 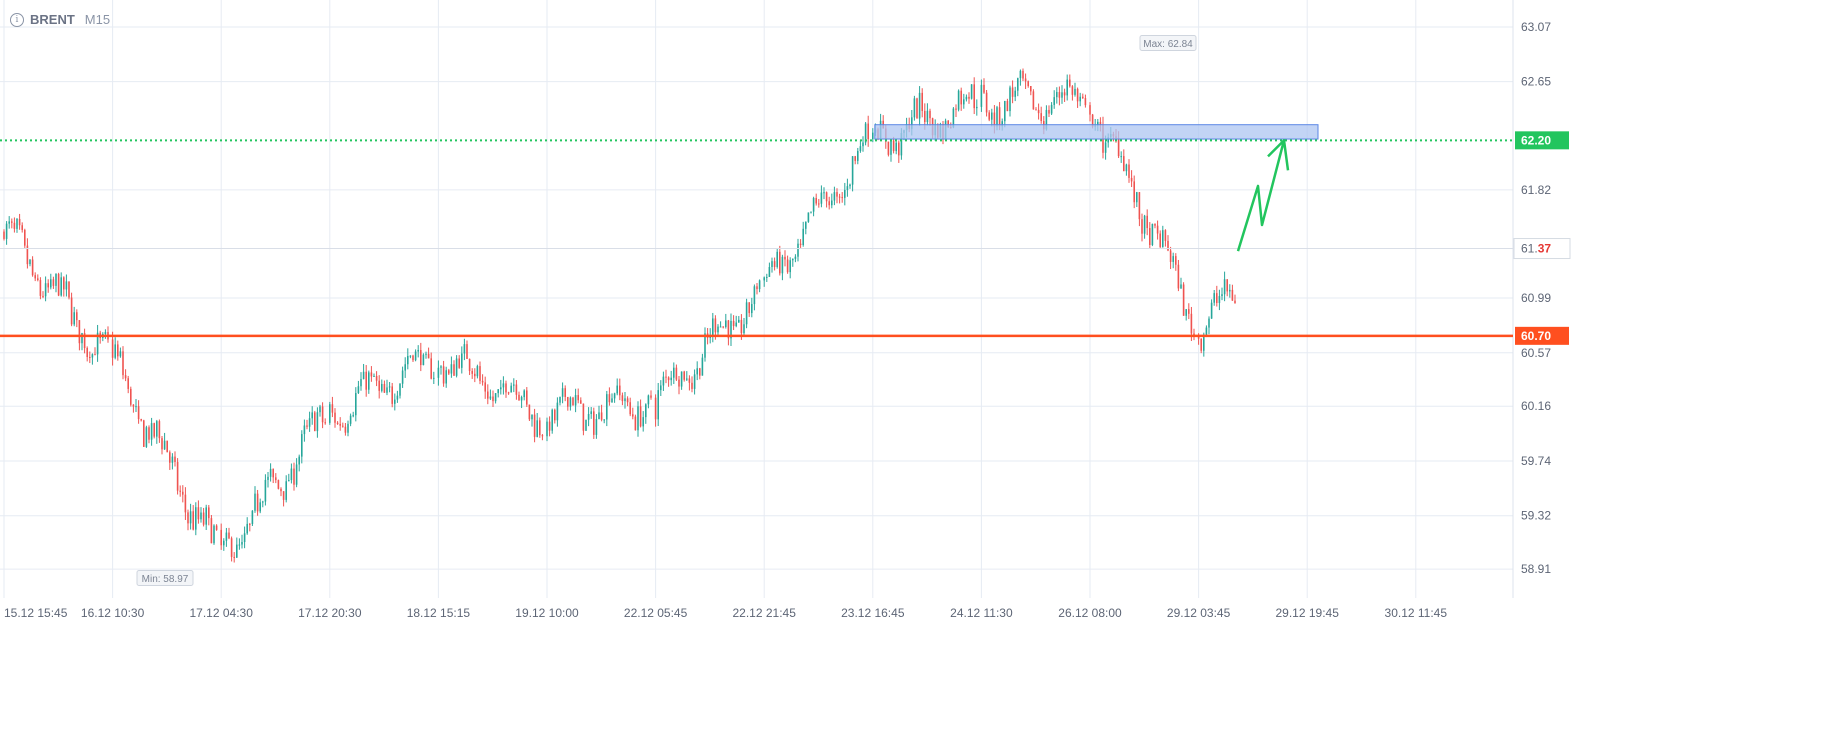 I want to click on y-tick-label: 61.82, so click(x=1536, y=190).